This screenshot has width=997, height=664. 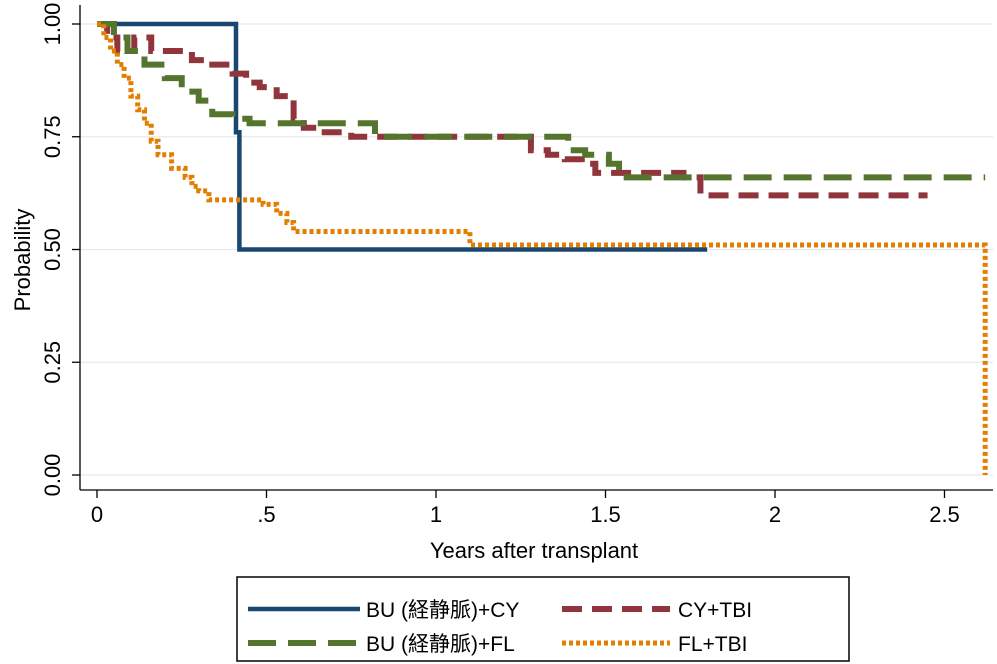 I want to click on x-tick-label: 0, so click(x=97, y=514).